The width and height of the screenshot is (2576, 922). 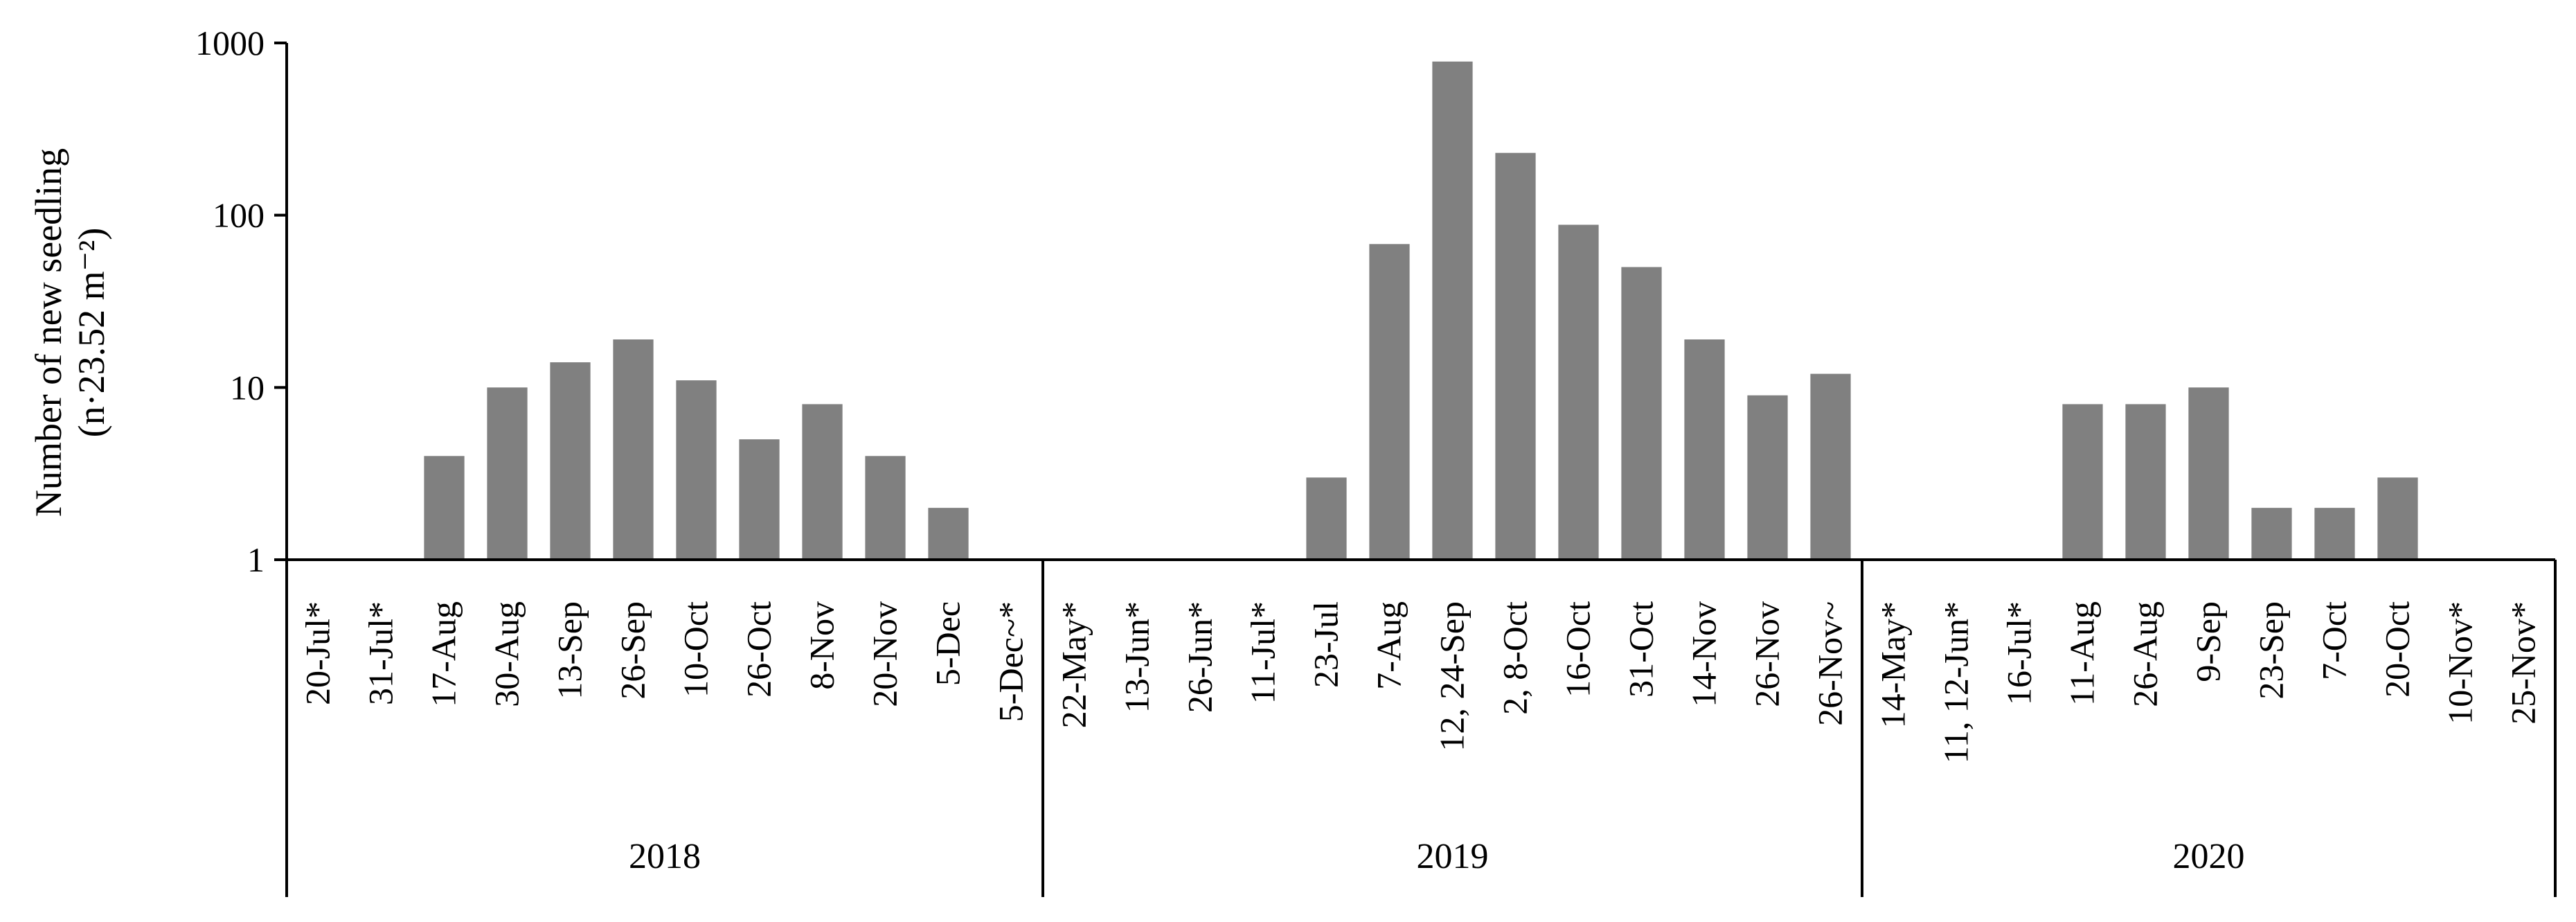 I want to click on y-axis-label: Number of new seedling, so click(x=48, y=332).